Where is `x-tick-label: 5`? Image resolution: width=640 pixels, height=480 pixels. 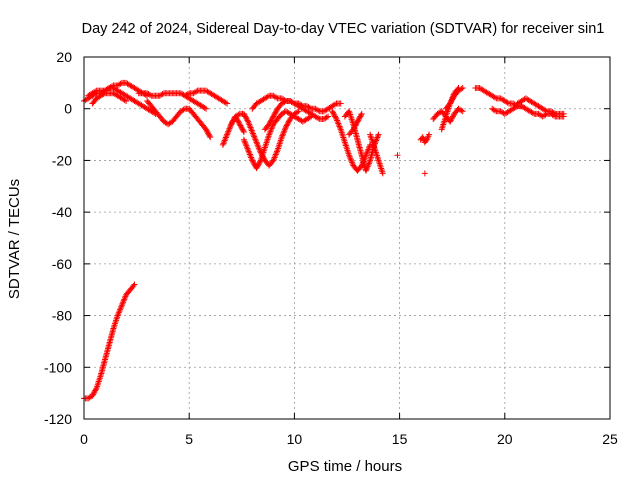 x-tick-label: 5 is located at coordinates (189, 439).